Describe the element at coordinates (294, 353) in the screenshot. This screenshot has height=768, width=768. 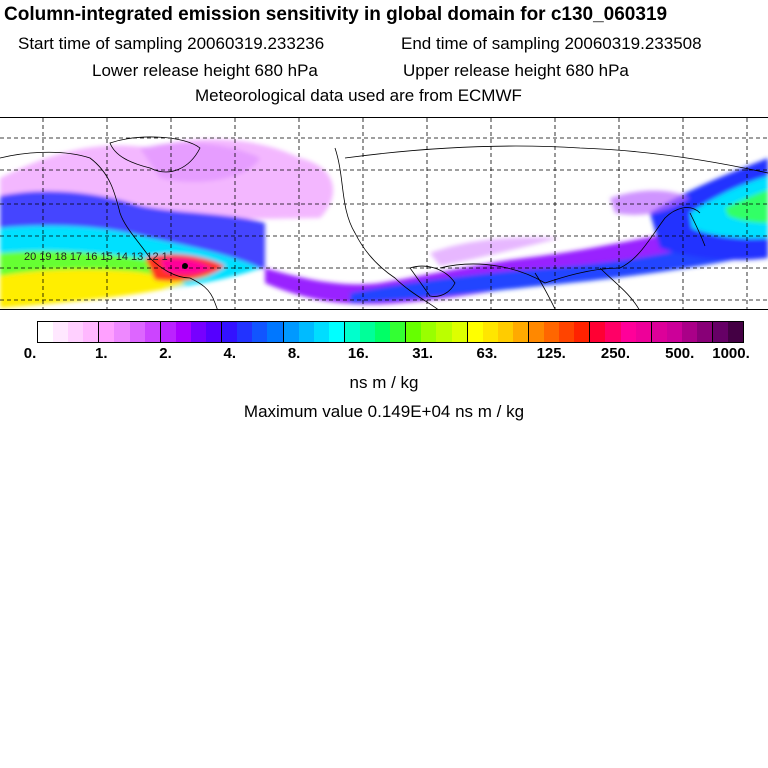
I see `colorbar-tick-label: 8.` at that location.